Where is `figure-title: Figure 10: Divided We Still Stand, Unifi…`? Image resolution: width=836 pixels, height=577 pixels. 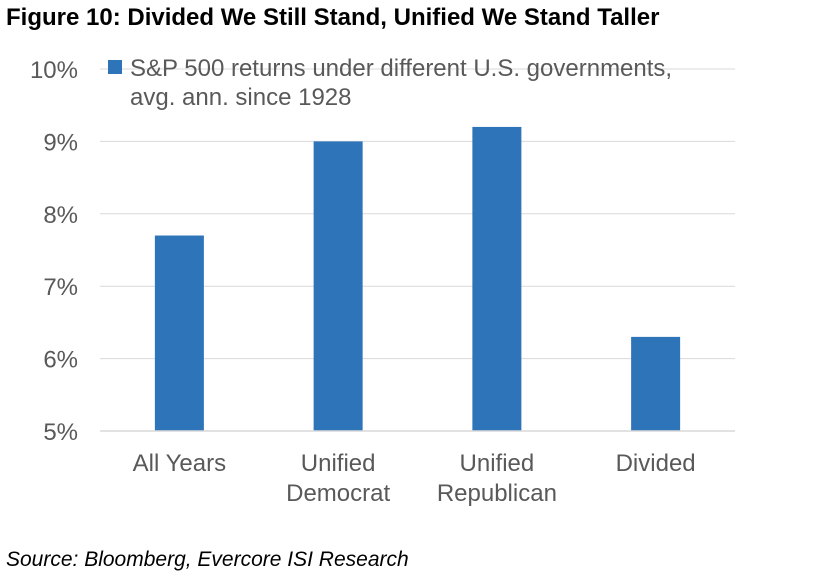
figure-title: Figure 10: Divided We Still Stand, Unifi… is located at coordinates (333, 17).